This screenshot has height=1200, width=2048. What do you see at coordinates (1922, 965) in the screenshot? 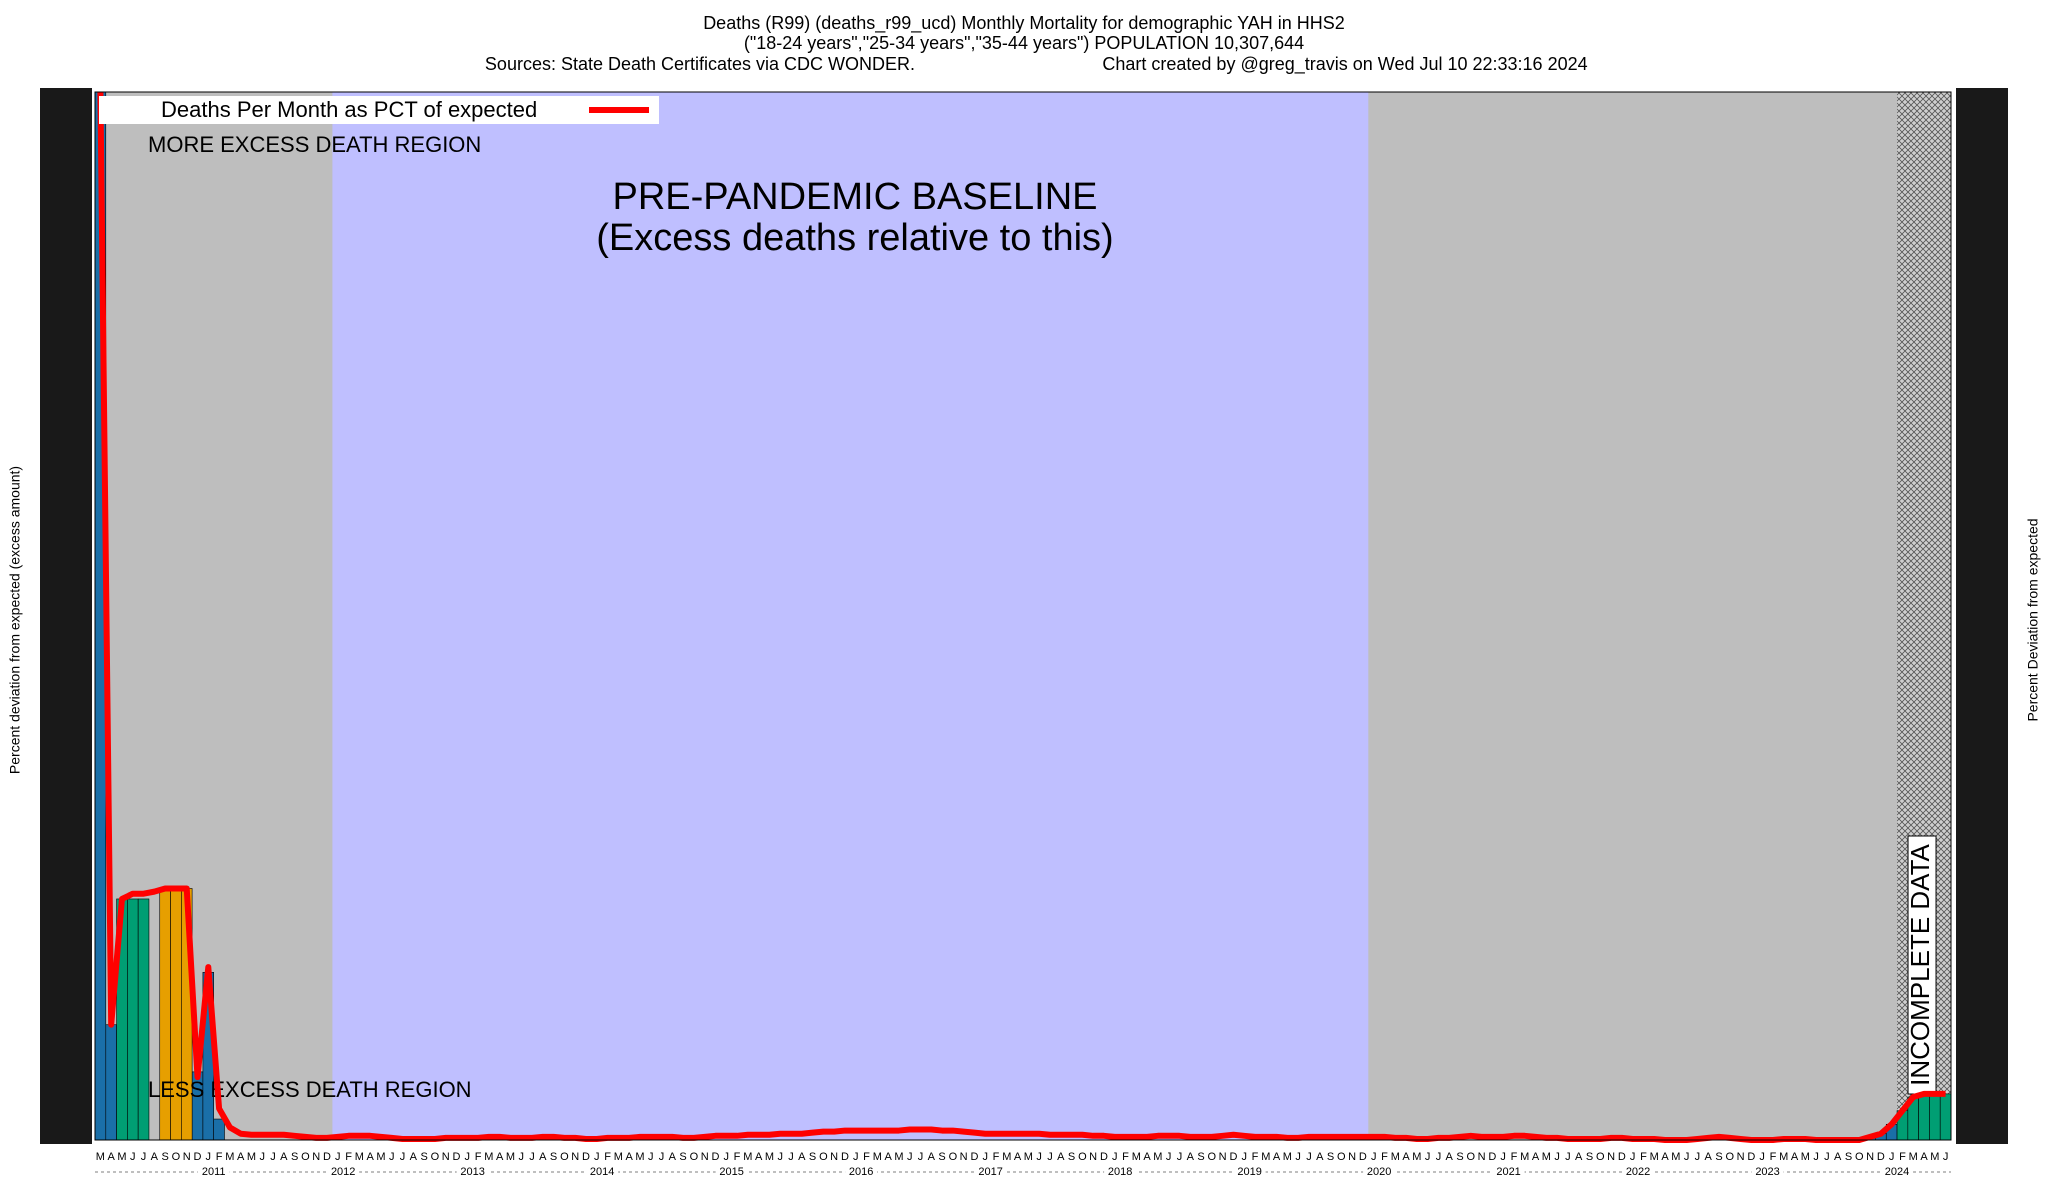
I see `annotation-box` at bounding box center [1922, 965].